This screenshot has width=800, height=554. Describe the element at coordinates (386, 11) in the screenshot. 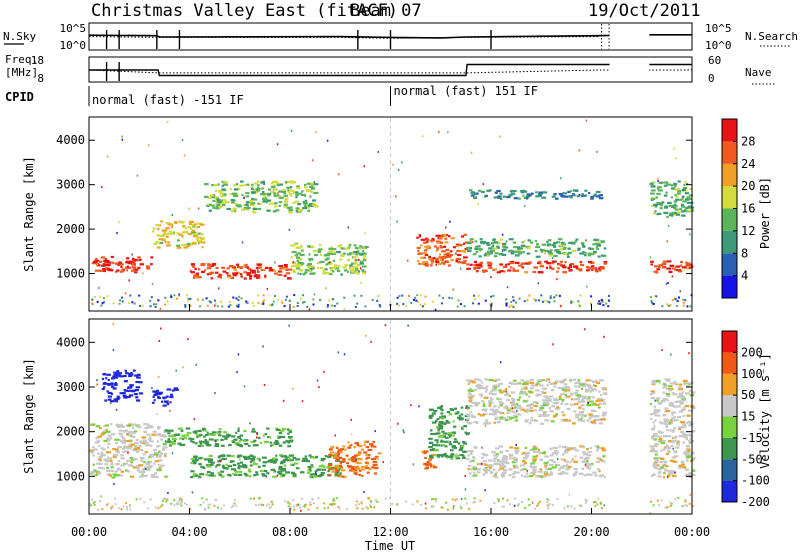

I see `beam-label: Beam 07` at that location.